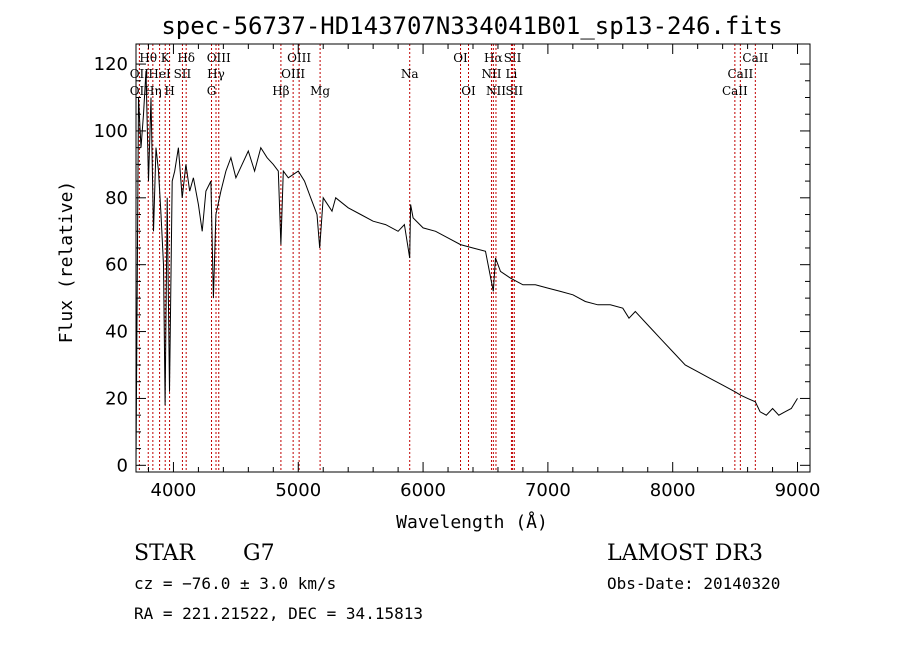 The height and width of the screenshot is (654, 900). Describe the element at coordinates (216, 74) in the screenshot. I see `marker-label: Hγ` at that location.